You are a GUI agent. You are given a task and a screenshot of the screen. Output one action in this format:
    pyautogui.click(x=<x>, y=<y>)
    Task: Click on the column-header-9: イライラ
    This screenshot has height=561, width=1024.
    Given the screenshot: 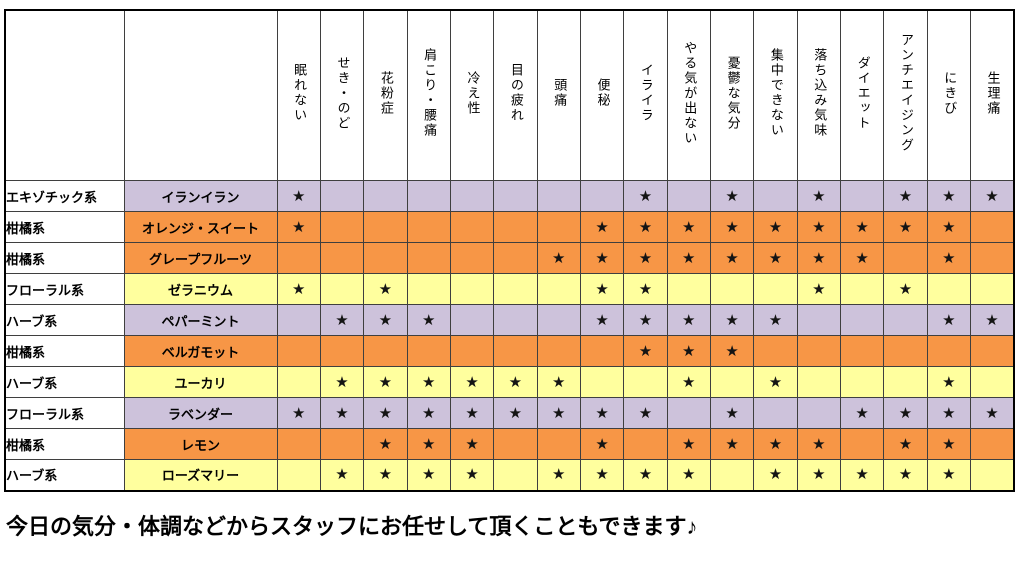 What is the action you would take?
    pyautogui.click(x=645, y=95)
    